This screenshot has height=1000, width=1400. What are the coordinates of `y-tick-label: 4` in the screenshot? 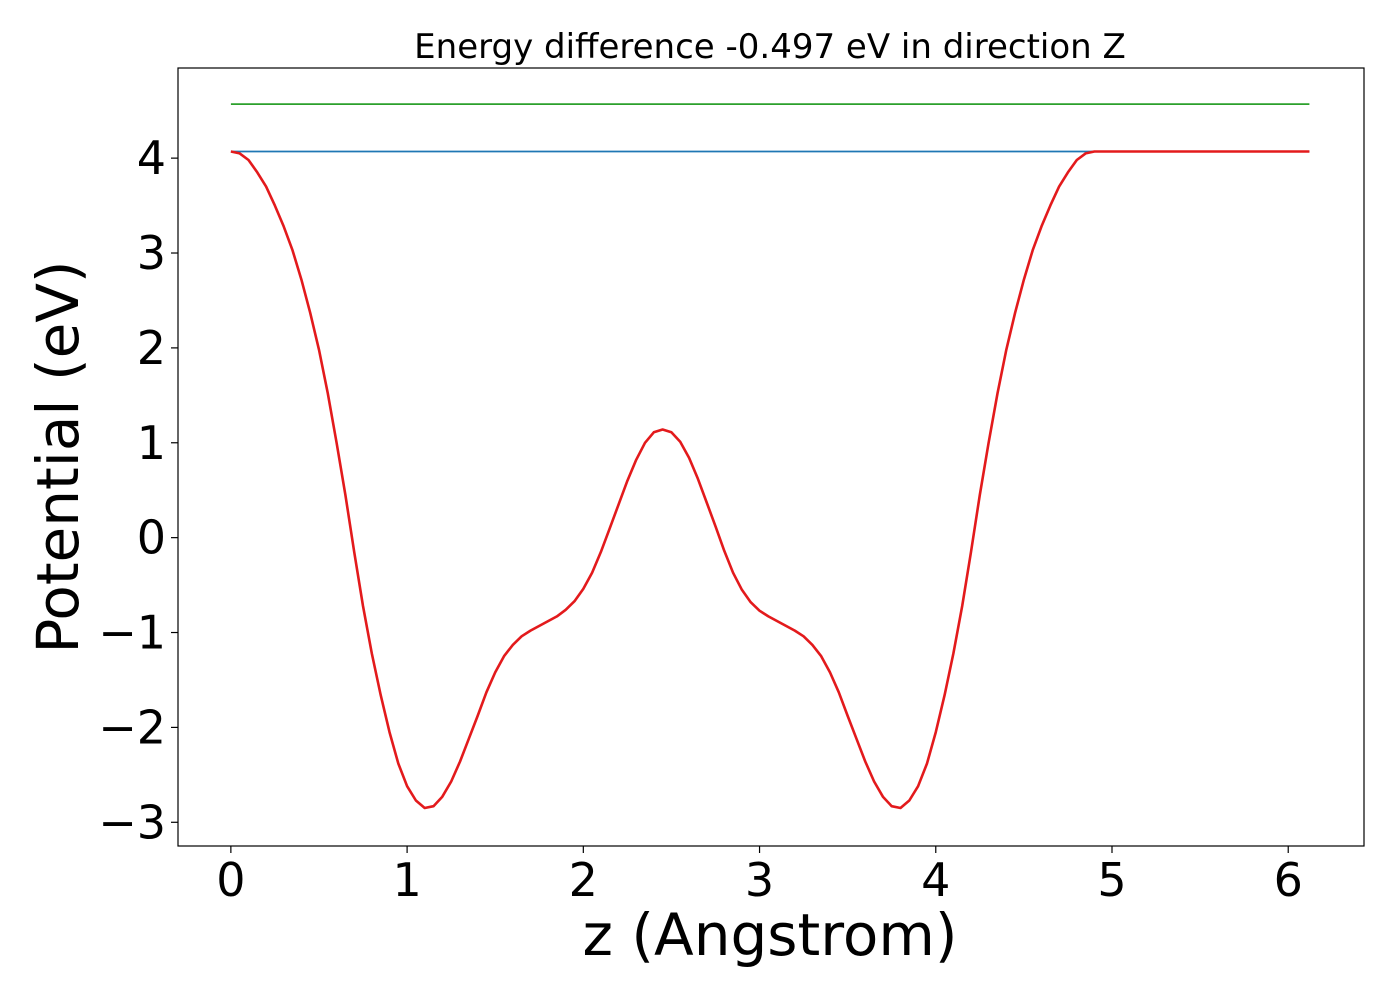 It's located at (151, 158).